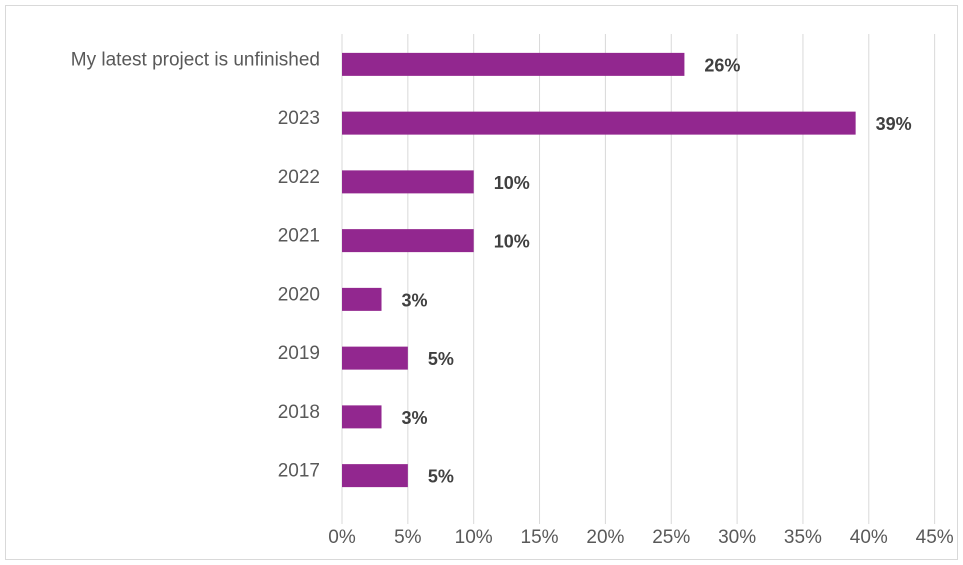 Image resolution: width=963 pixels, height=565 pixels. Describe the element at coordinates (869, 537) in the screenshot. I see `x-tick-label: 40%` at that location.